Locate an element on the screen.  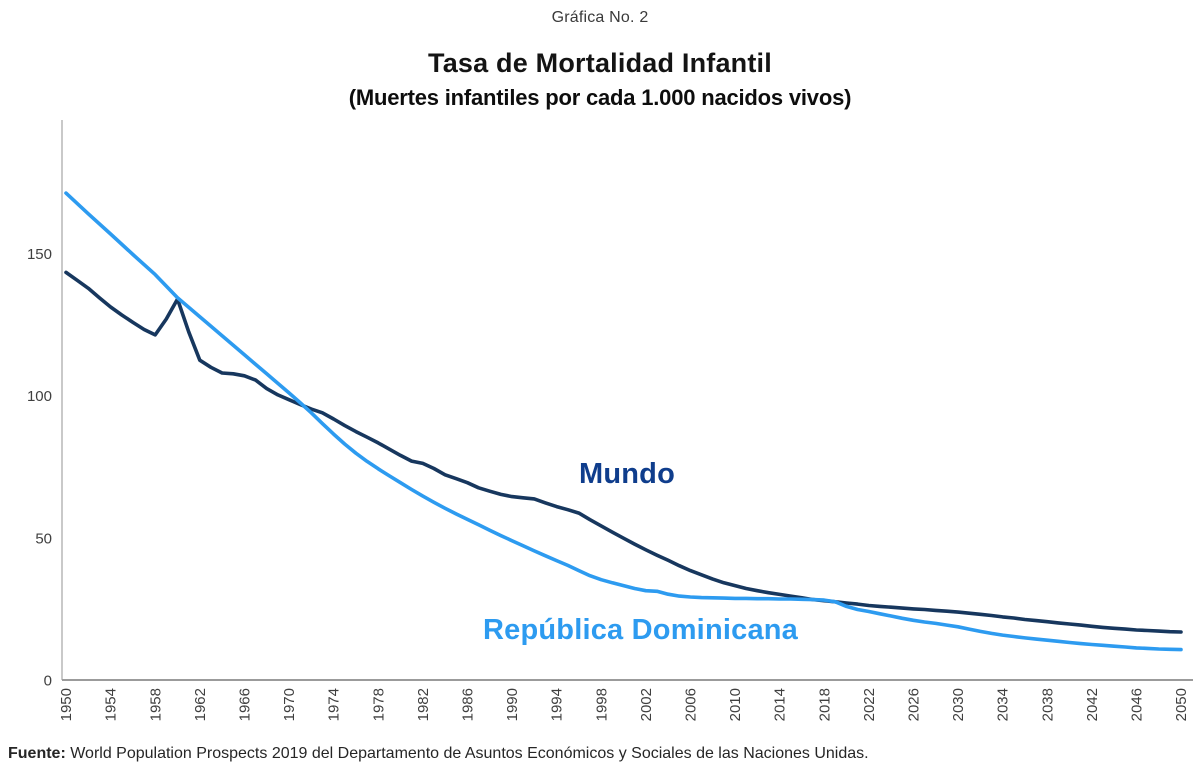
x-tick-label: 1954 is located at coordinates (111, 704).